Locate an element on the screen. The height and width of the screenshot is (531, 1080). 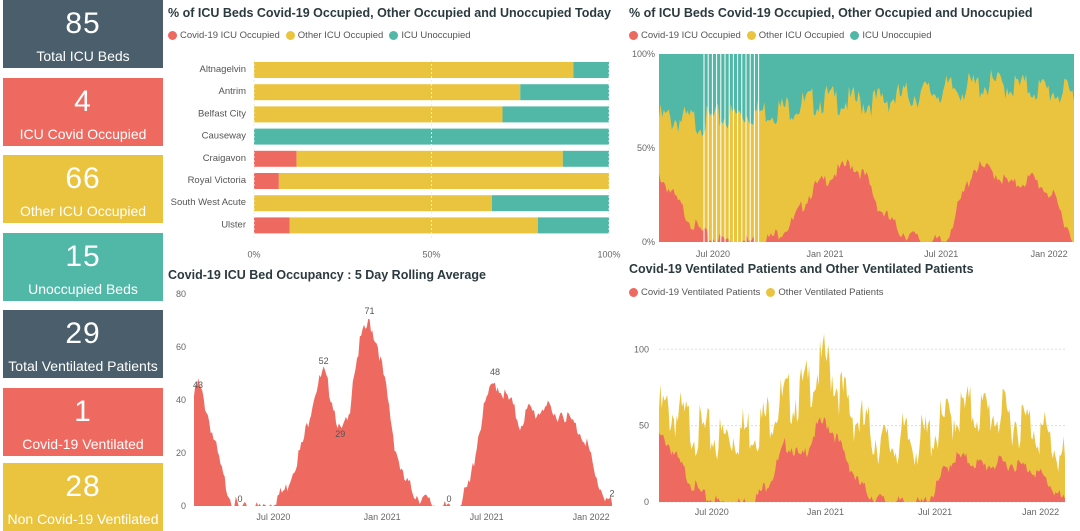
kpi-card-non-covid-19-ventilated: 28 Non Covid-19 Ventilated is located at coordinates (83, 497).